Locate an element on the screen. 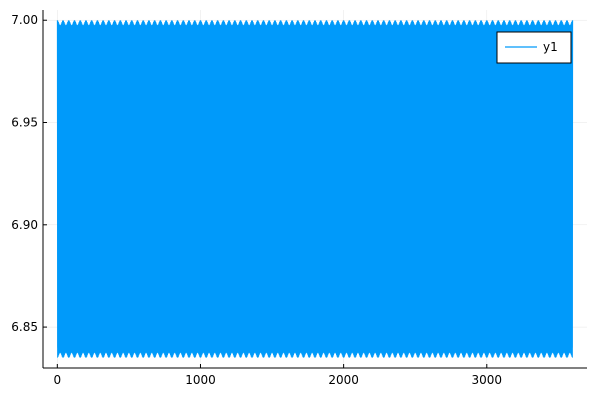 This screenshot has width=600, height=400. legend: y1 is located at coordinates (534, 47).